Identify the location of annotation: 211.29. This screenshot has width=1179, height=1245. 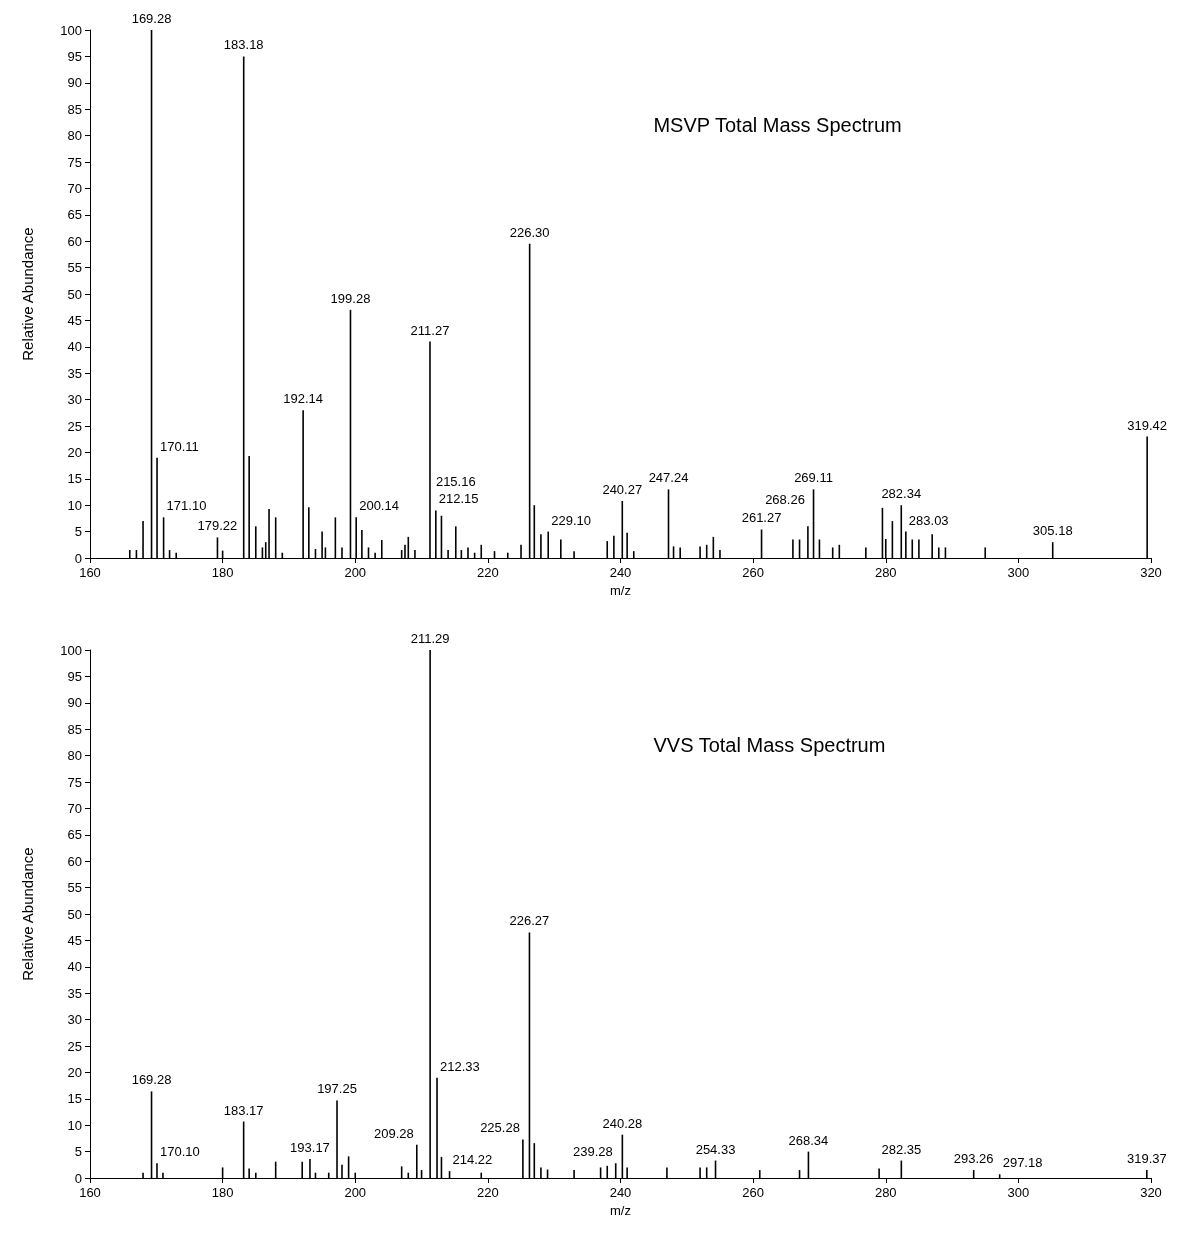
(430, 638).